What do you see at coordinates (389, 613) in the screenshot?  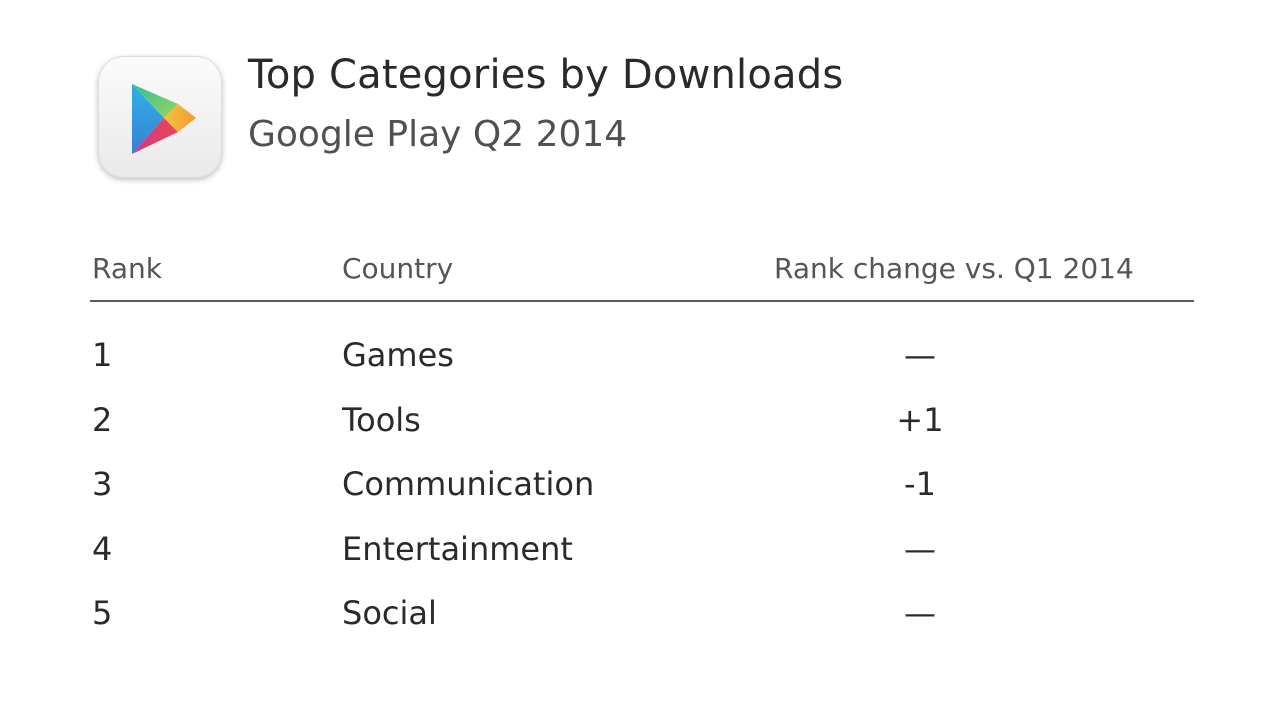 I see `category-cell: Social` at bounding box center [389, 613].